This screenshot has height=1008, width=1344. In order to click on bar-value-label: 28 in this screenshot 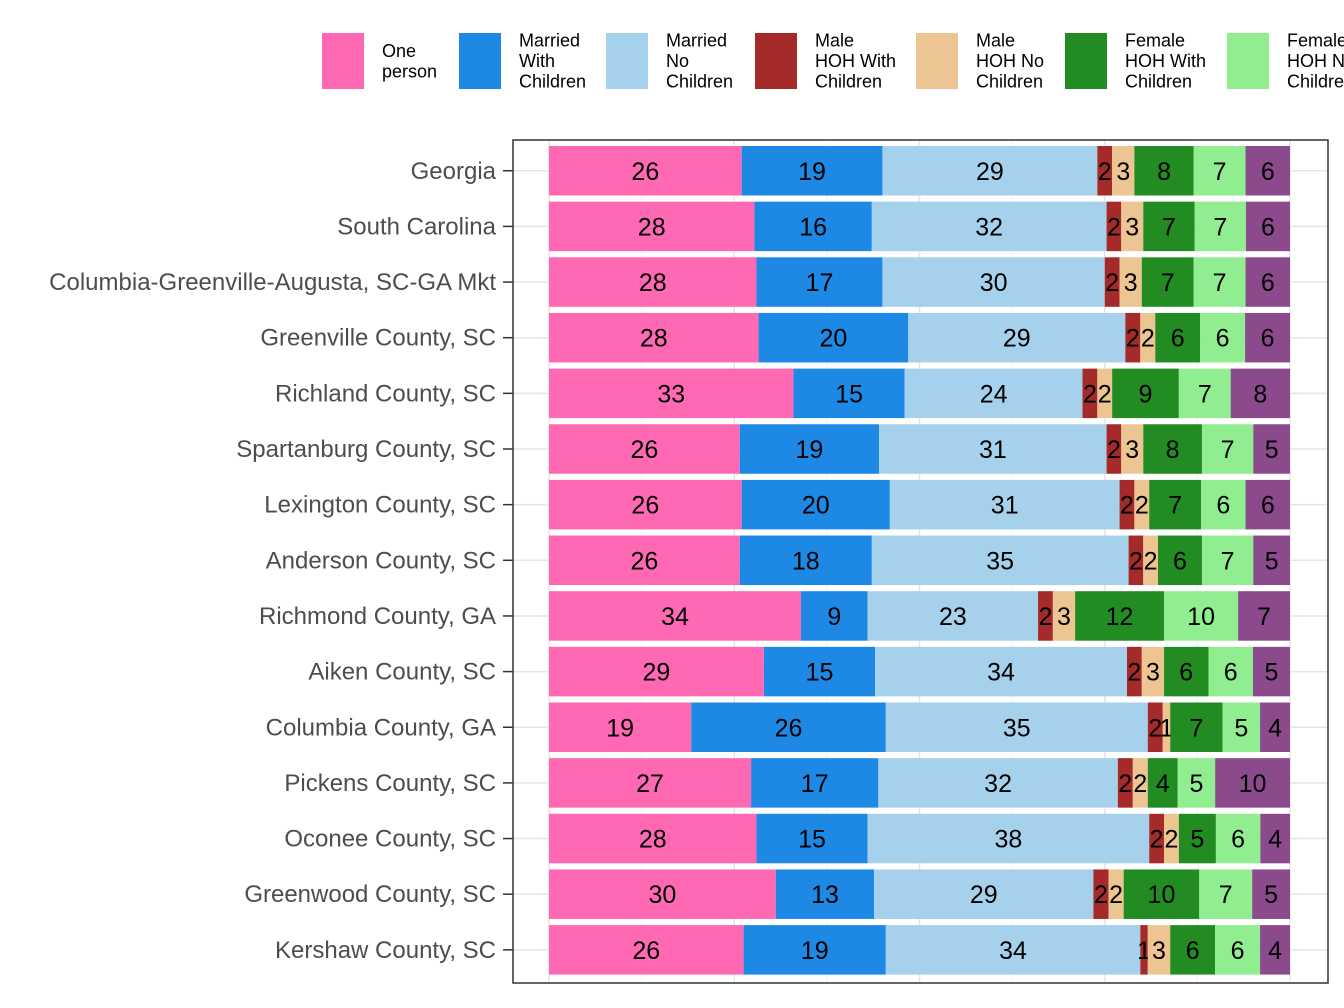, I will do `click(653, 283)`.